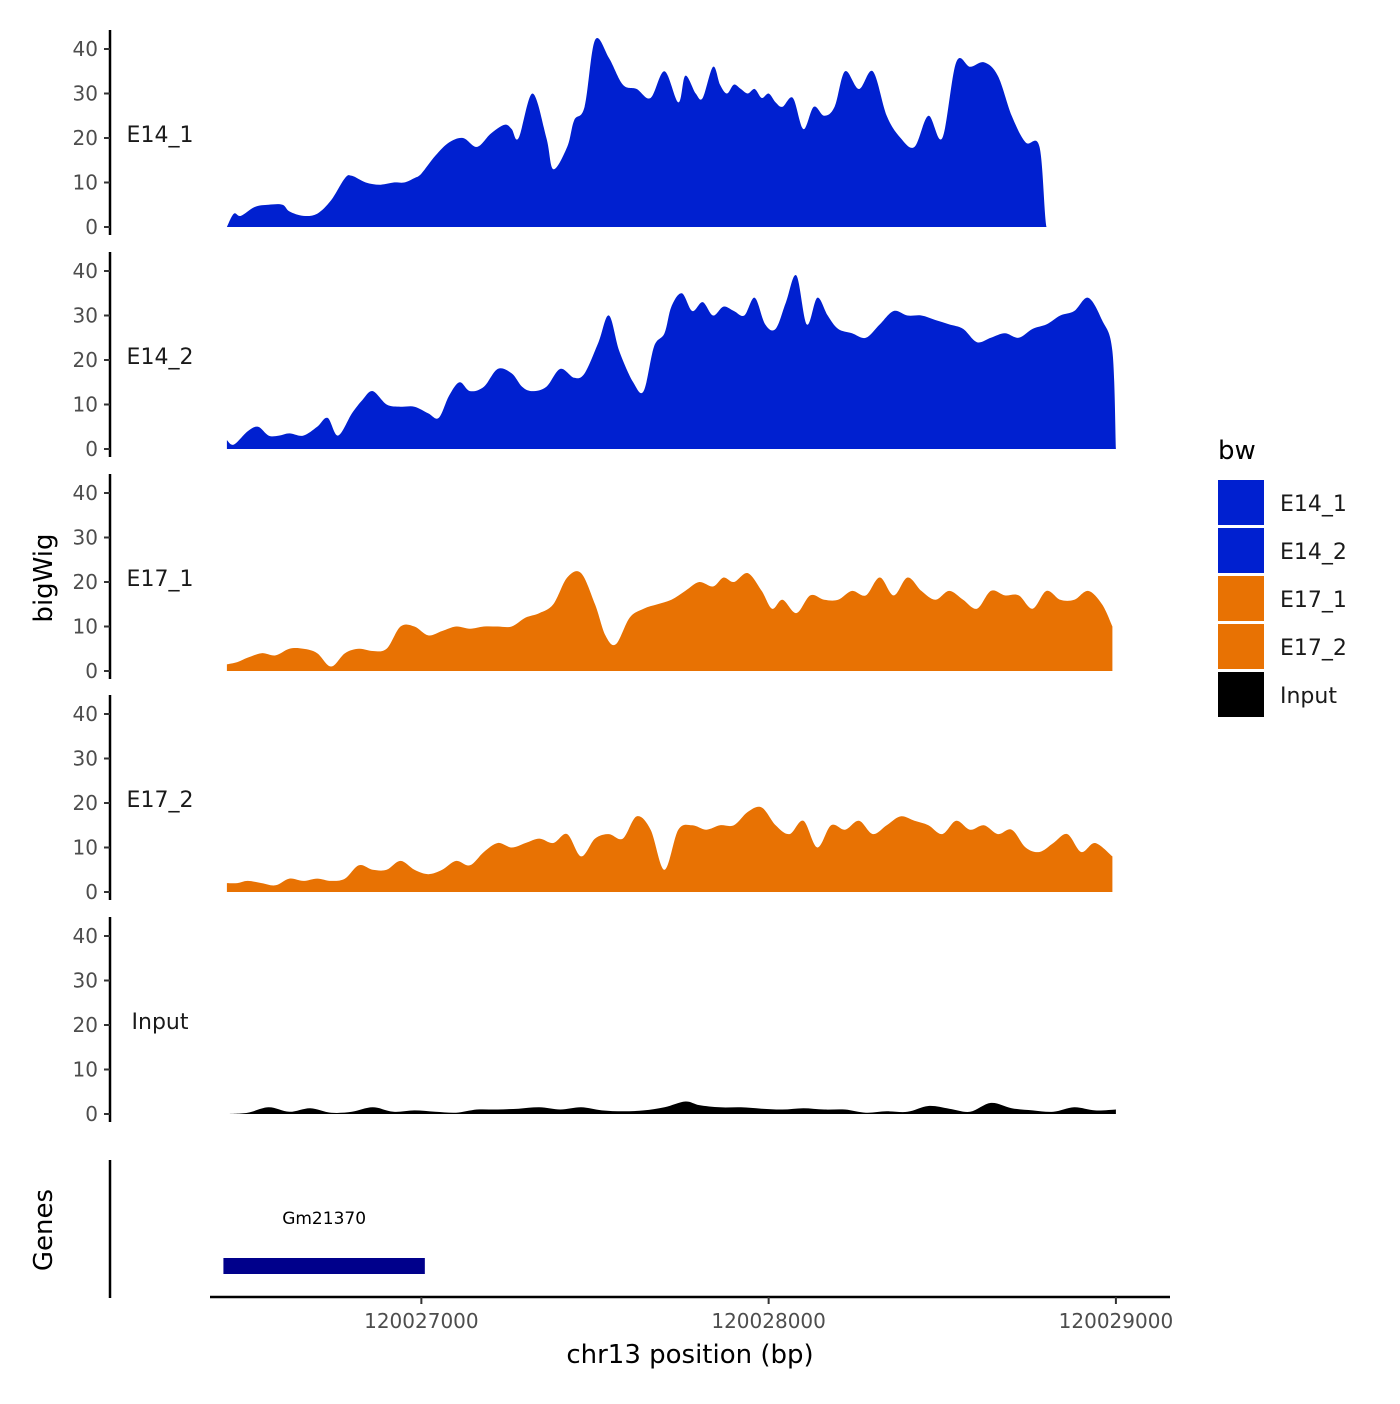  What do you see at coordinates (85, 714) in the screenshot?
I see `y-tick-label-E17_2-40: 40` at bounding box center [85, 714].